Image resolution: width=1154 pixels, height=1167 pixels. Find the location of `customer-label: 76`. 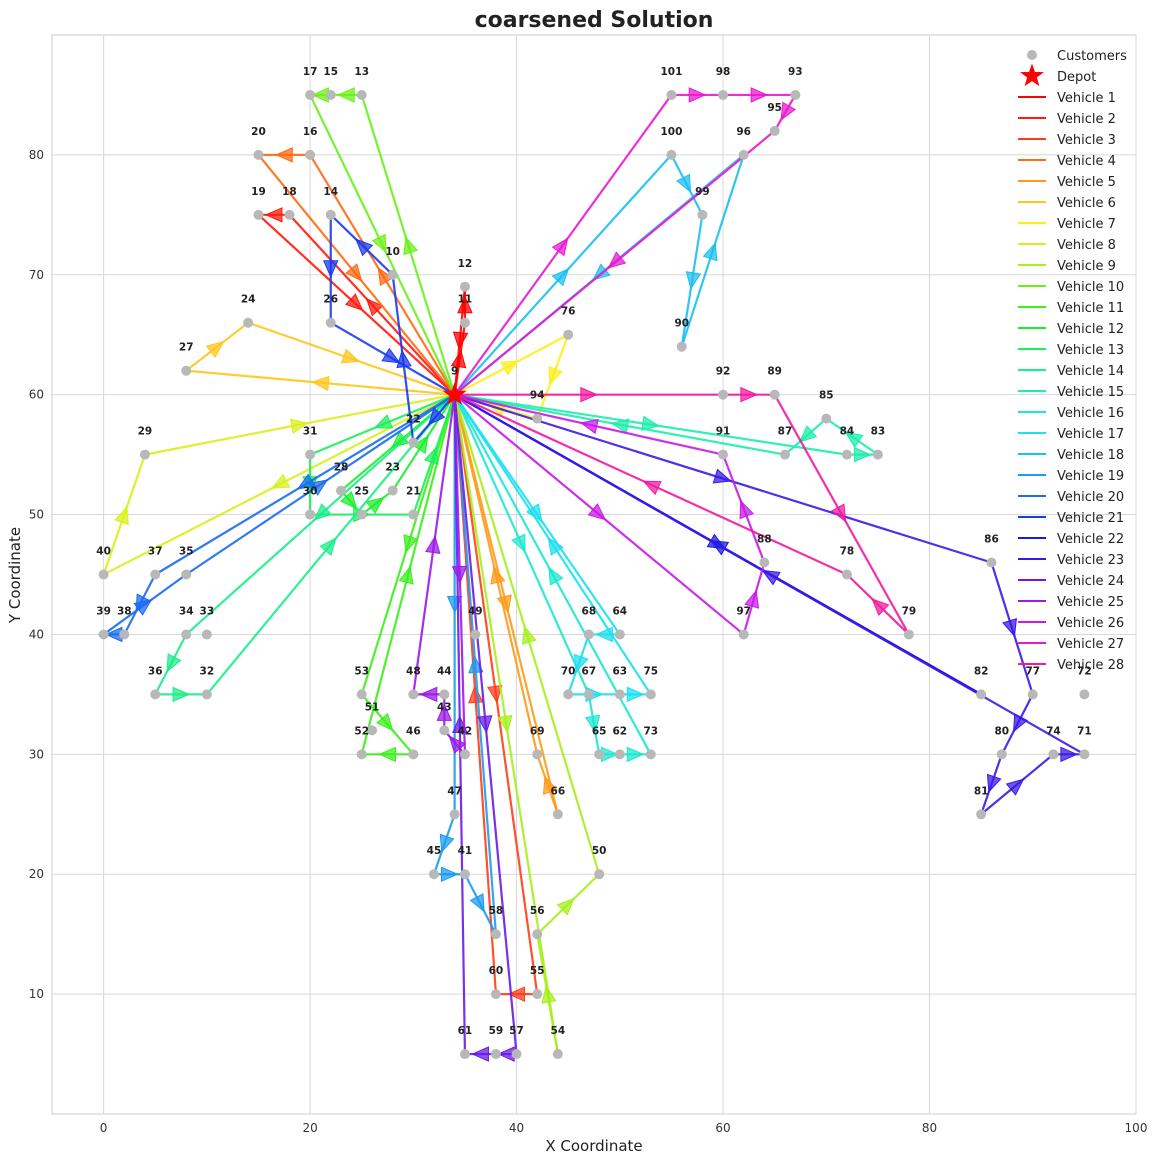

customer-label: 76 is located at coordinates (568, 312).